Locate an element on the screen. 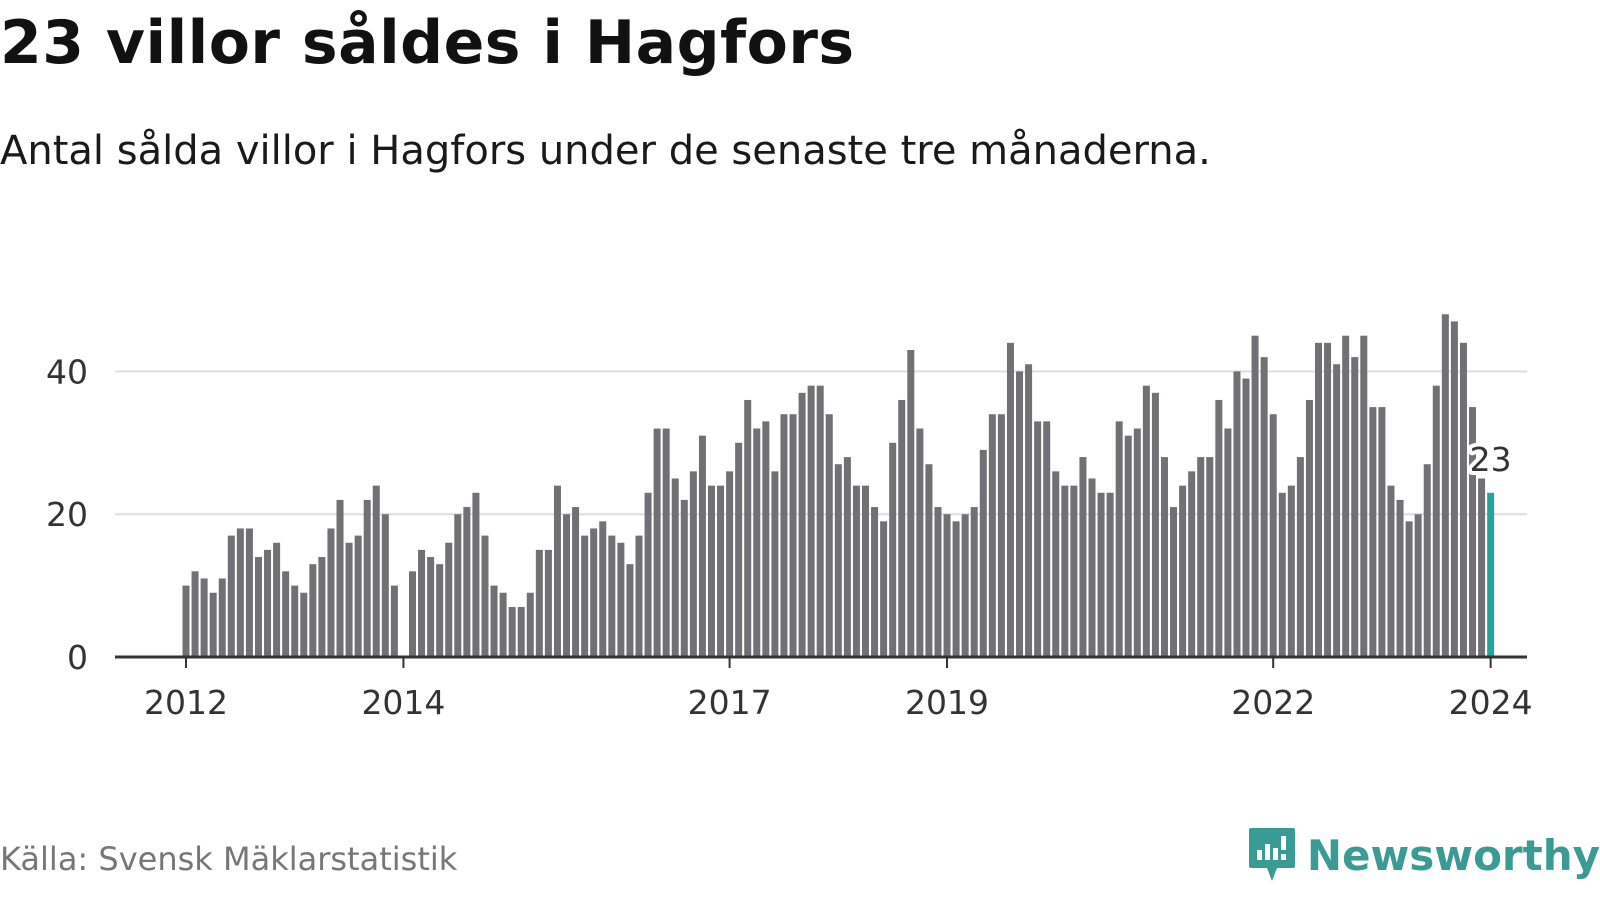 The height and width of the screenshot is (900, 1600). highlight-bar is located at coordinates (1491, 574).